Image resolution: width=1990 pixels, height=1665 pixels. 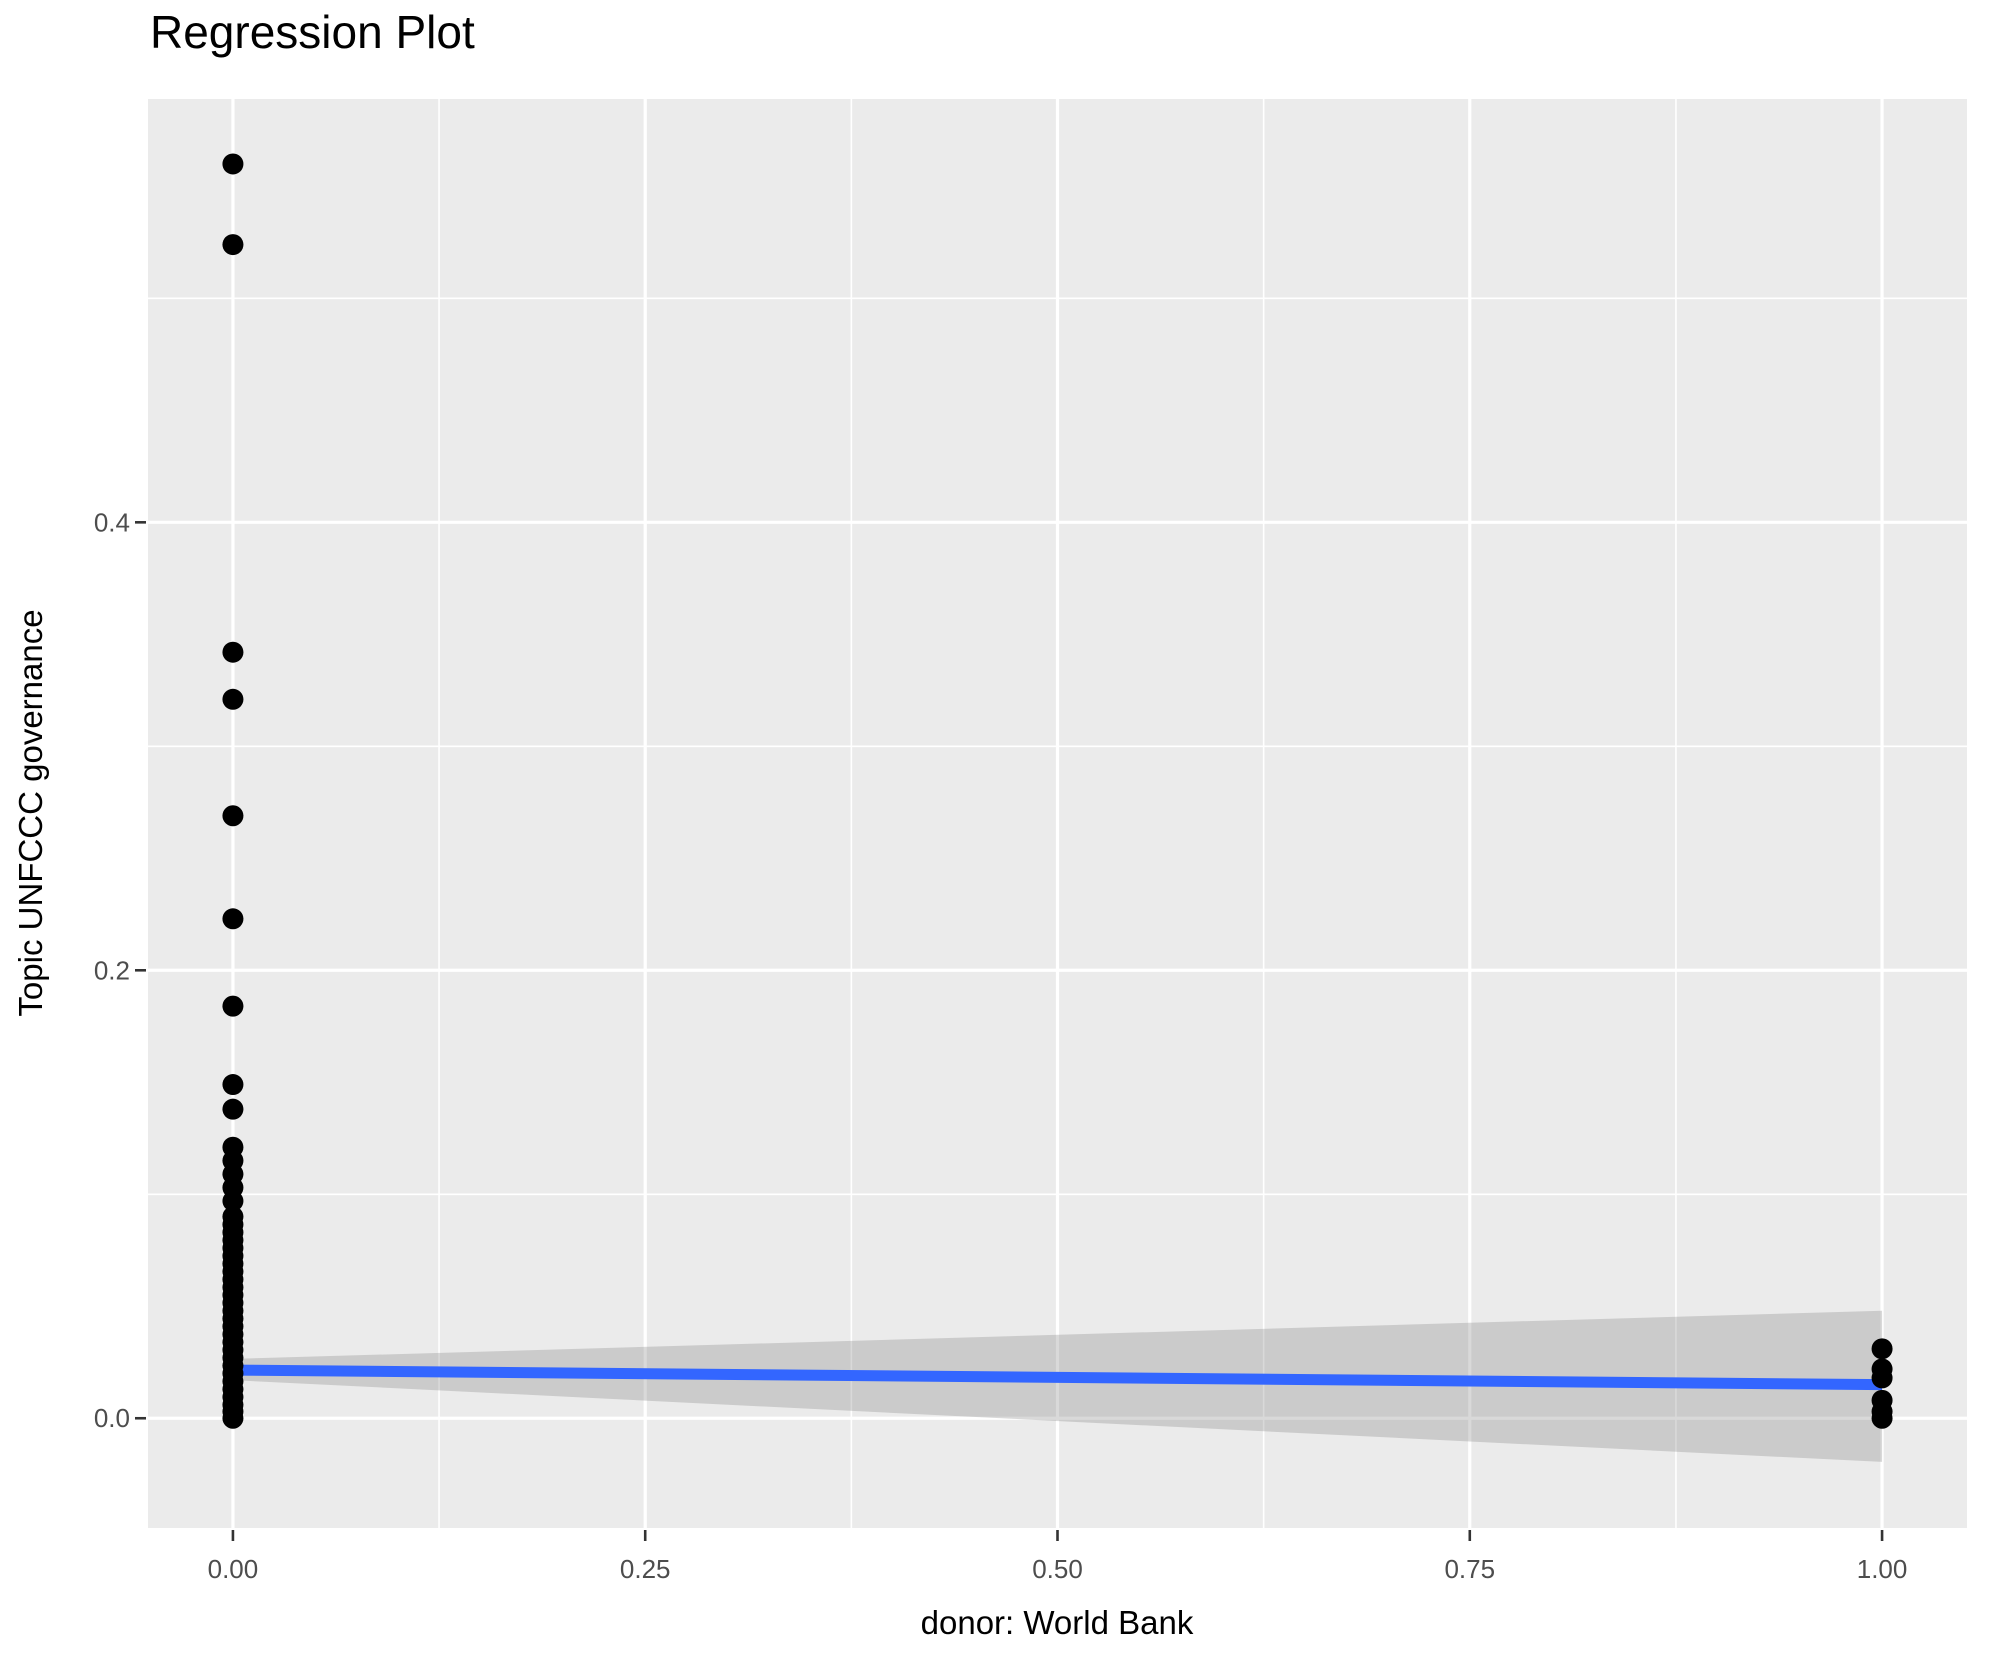 I want to click on y-tick-label: 0.4, so click(x=112, y=522).